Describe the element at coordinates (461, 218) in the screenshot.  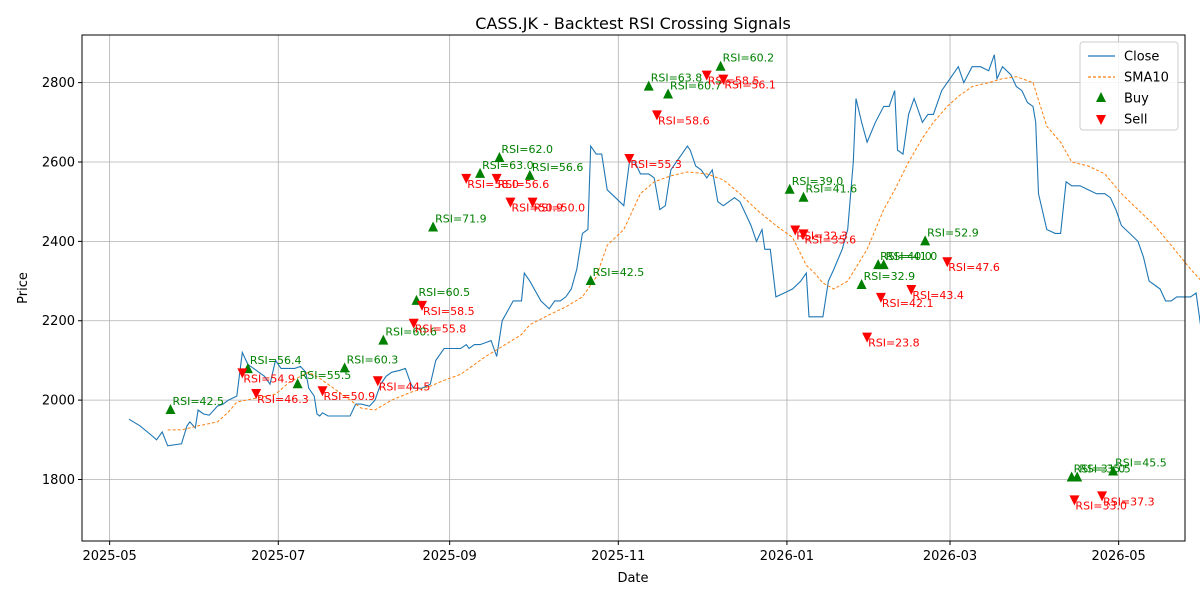
I see `buy-label: RSI=71.9` at that location.